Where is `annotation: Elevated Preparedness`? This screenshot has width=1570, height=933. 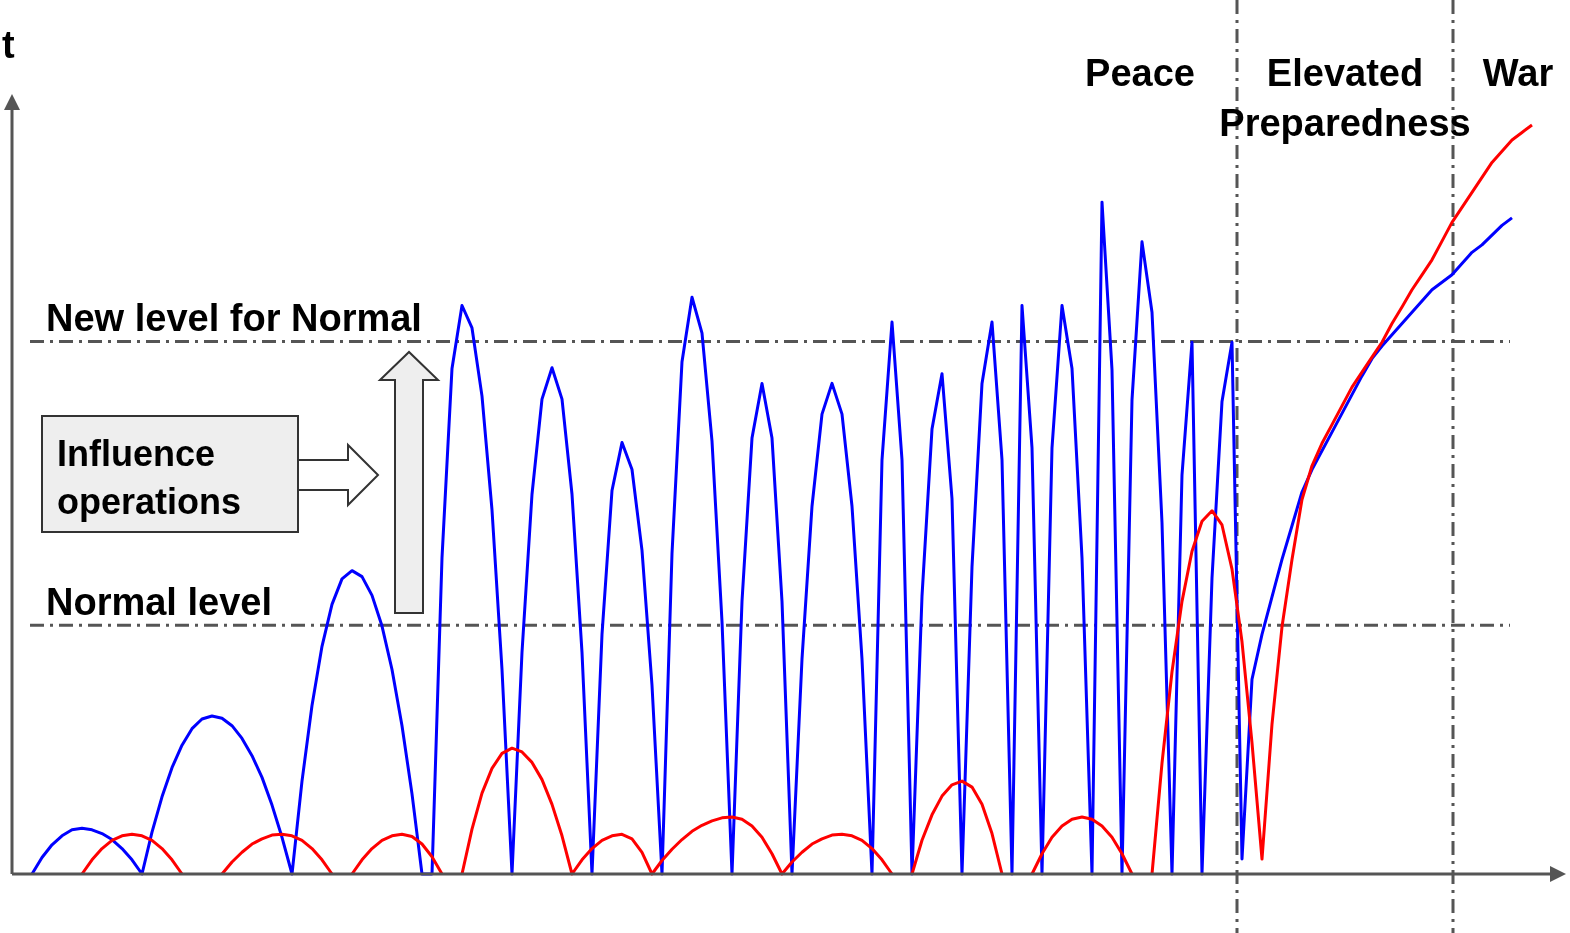 annotation: Elevated Preparedness is located at coordinates (1345, 98).